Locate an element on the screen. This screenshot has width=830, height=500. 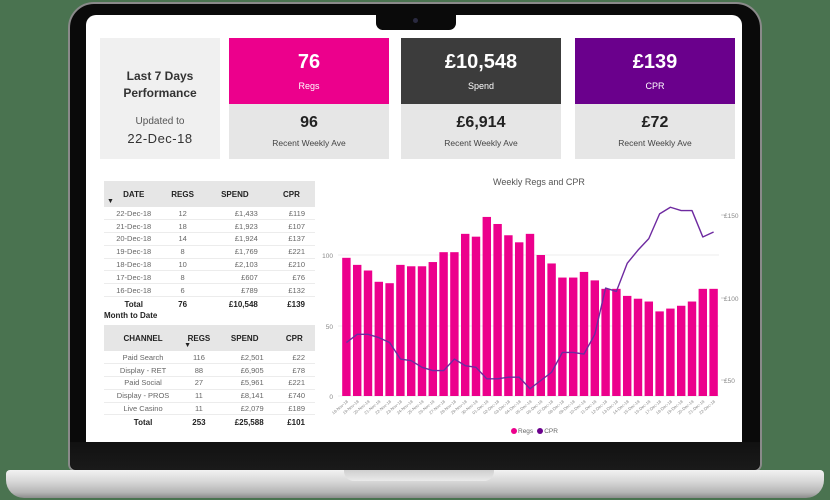
table-cell: £107 is located at coordinates (291, 226).